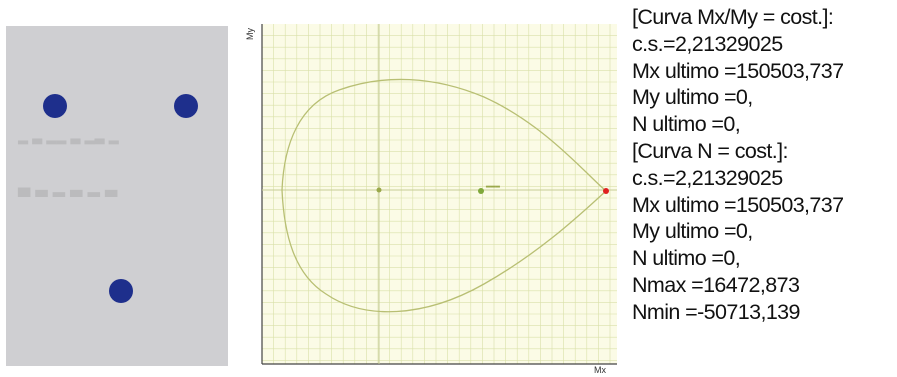 This screenshot has width=897, height=377. What do you see at coordinates (186, 106) in the screenshot?
I see `rebar-top-right` at bounding box center [186, 106].